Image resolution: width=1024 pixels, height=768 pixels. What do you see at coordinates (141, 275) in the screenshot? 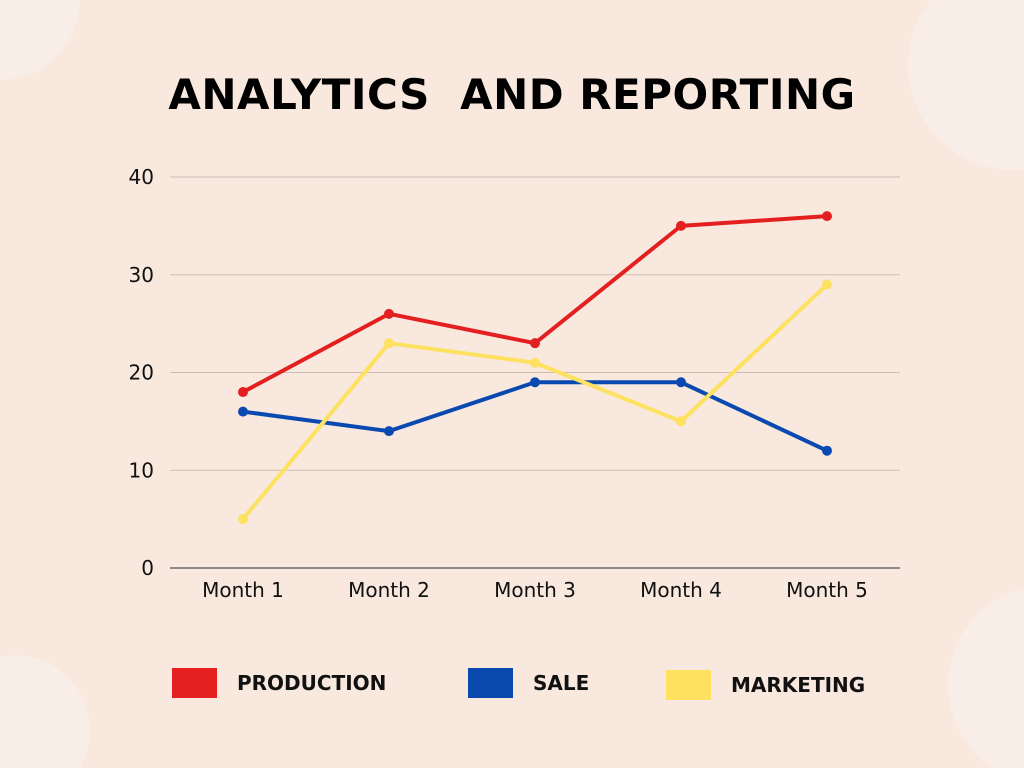
I see `y-tick-label-30: 30` at bounding box center [141, 275].